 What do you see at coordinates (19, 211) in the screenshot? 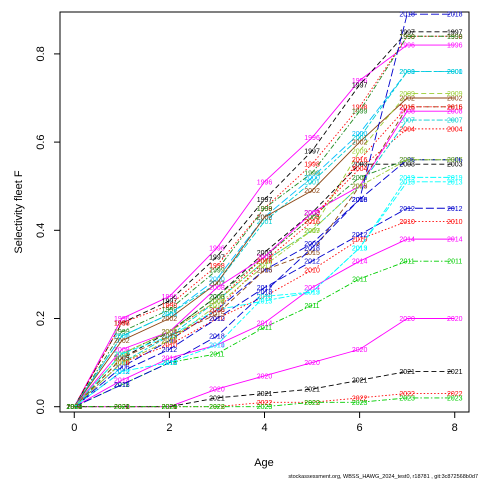
I see `y-axis-label: Selectivity fleet F` at bounding box center [19, 211].